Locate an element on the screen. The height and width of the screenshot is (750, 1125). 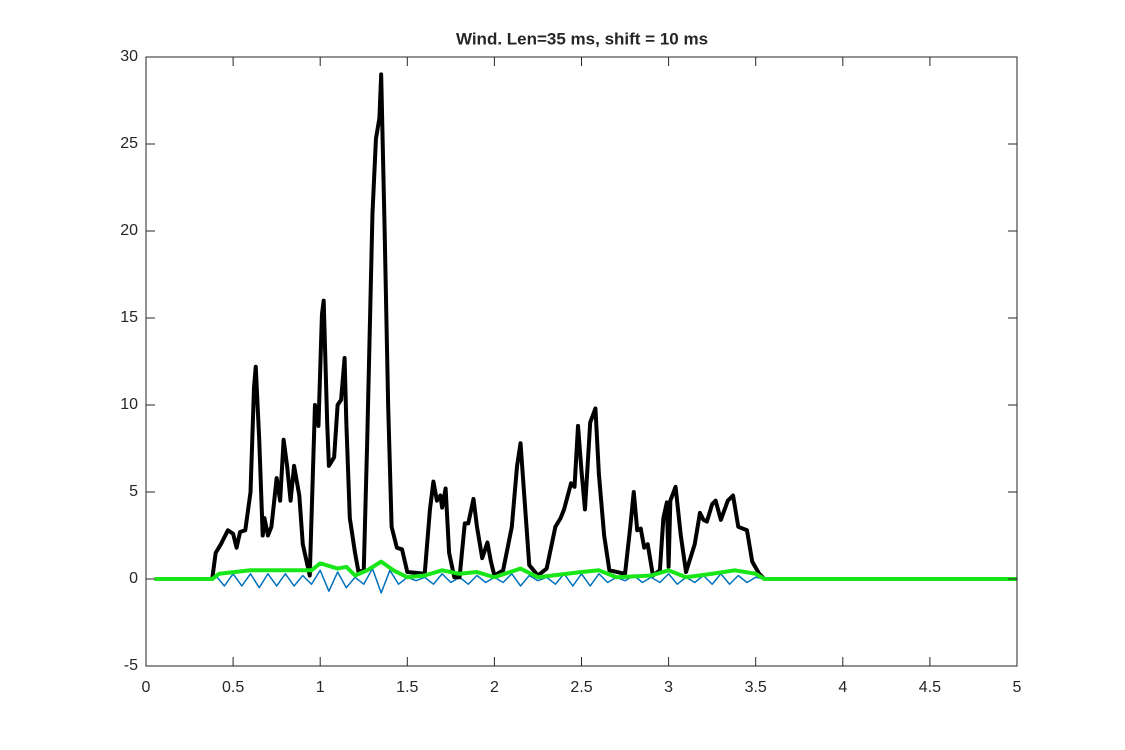
x-tick-label: 0 is located at coordinates (146, 687).